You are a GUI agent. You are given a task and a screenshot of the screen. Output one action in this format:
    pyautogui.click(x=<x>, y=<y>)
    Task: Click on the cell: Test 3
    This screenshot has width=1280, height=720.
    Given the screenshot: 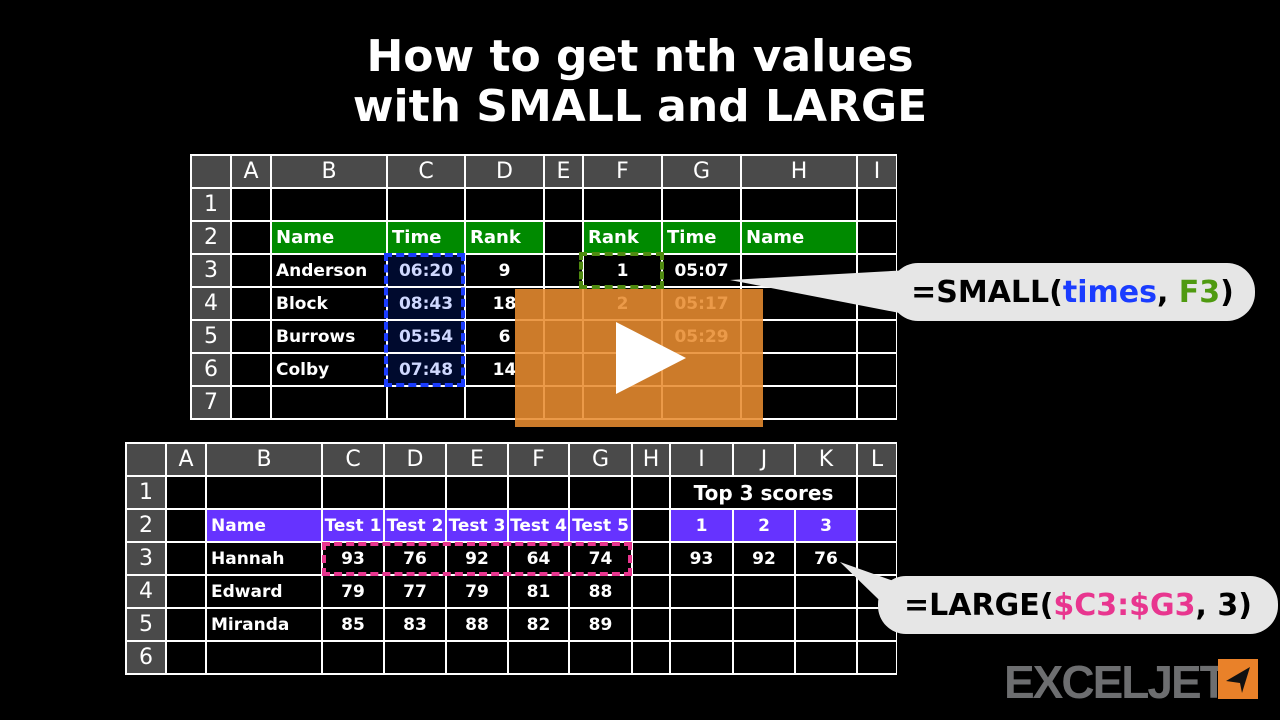 What is the action you would take?
    pyautogui.click(x=477, y=525)
    